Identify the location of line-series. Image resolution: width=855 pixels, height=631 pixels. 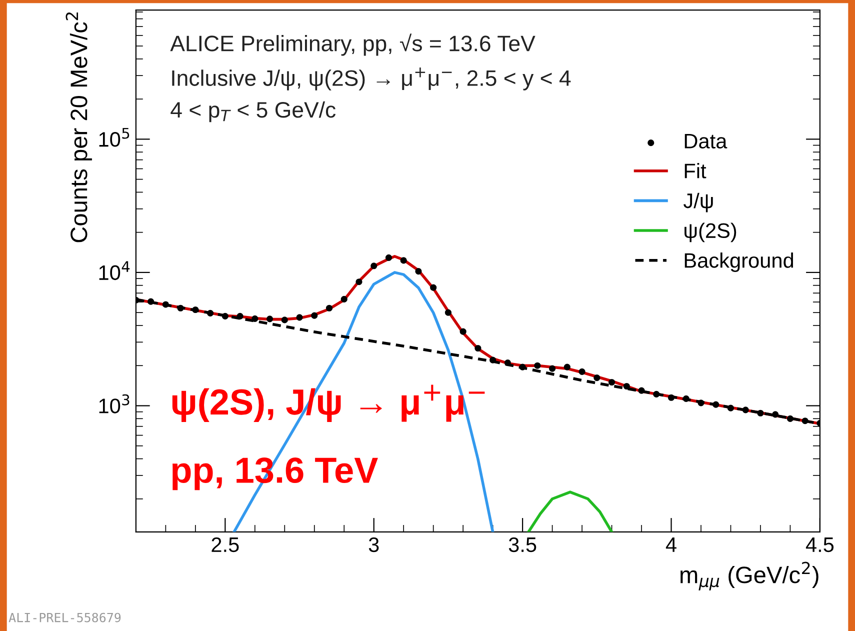
(570, 511).